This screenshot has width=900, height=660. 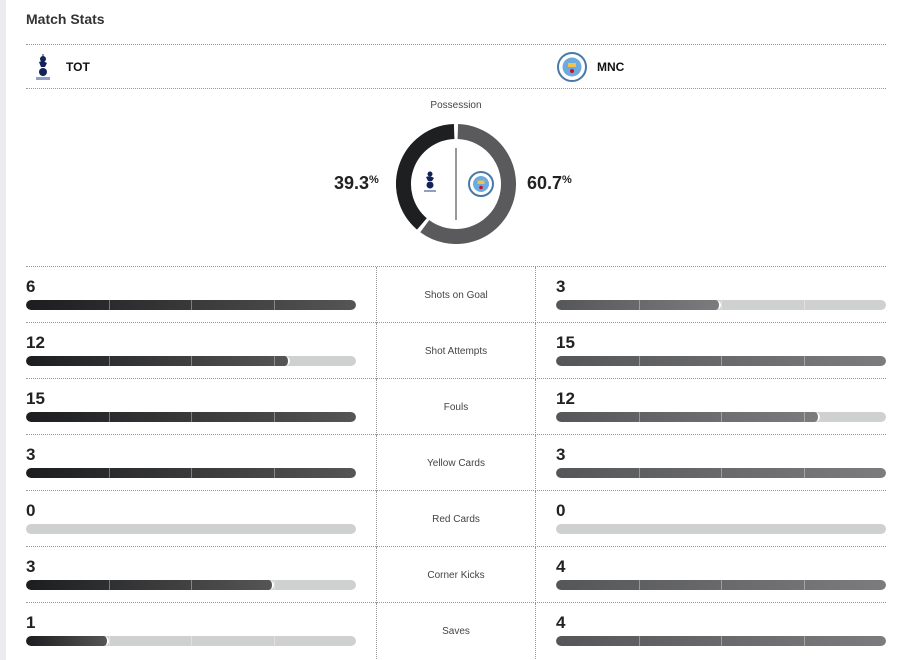 I want to click on stat-label: Shot Attempts, so click(x=456, y=351).